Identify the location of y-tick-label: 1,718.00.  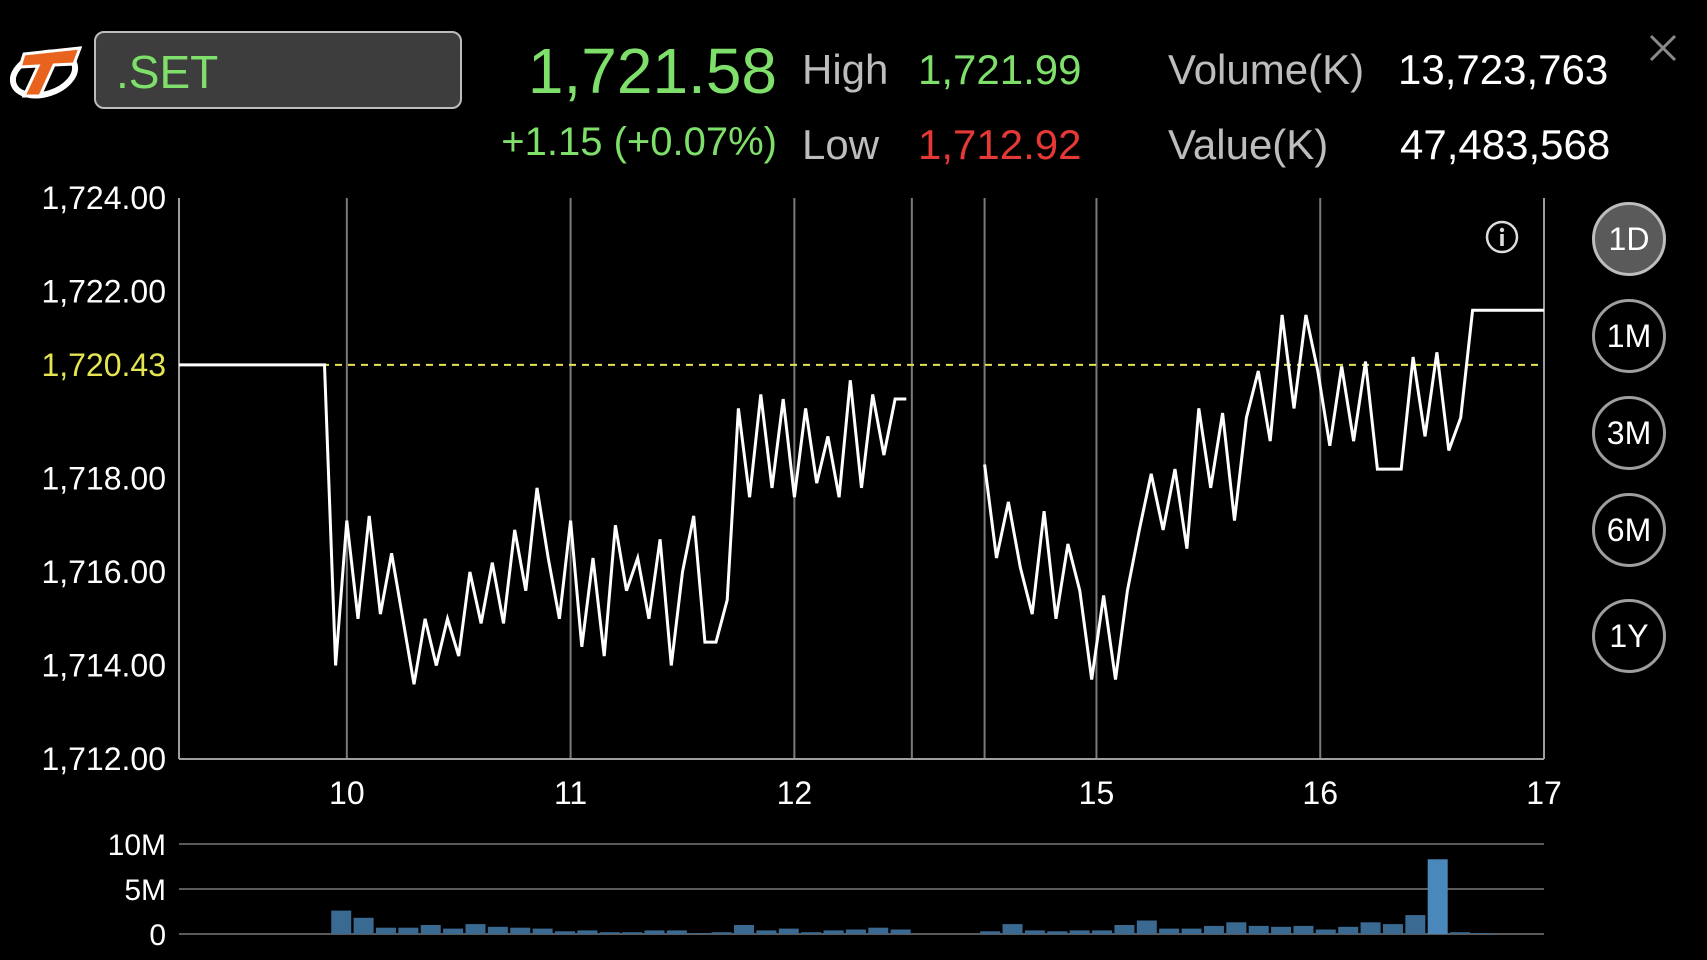
(103, 479).